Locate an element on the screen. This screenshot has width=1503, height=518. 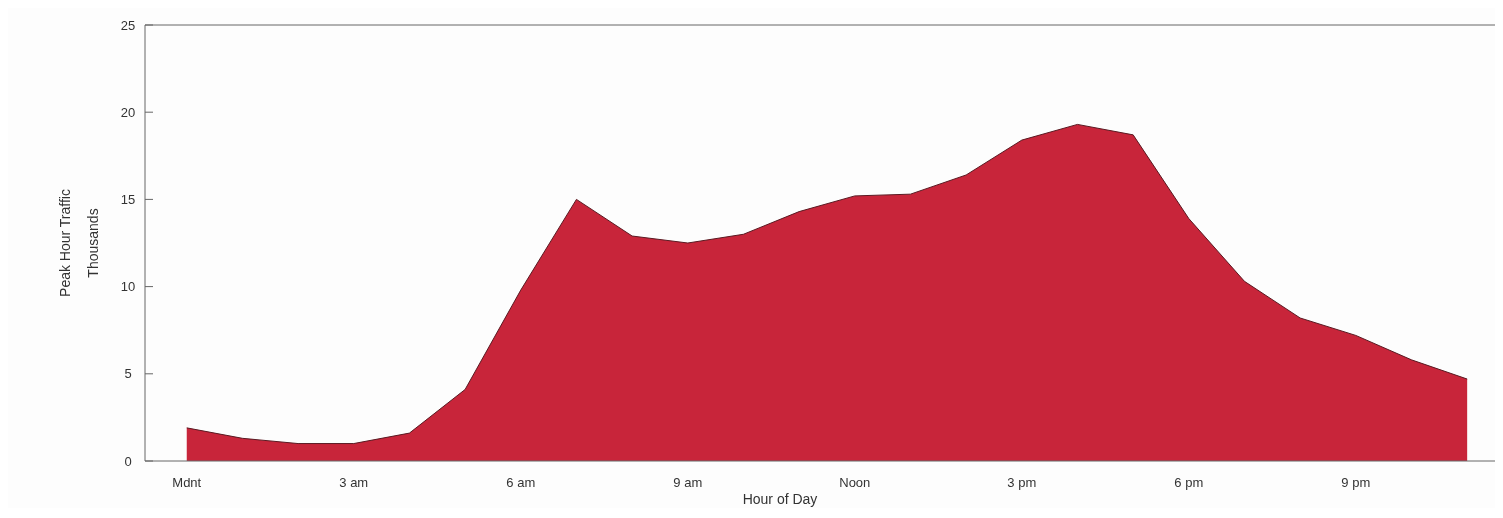
x-tick-label: Mdnt is located at coordinates (187, 482).